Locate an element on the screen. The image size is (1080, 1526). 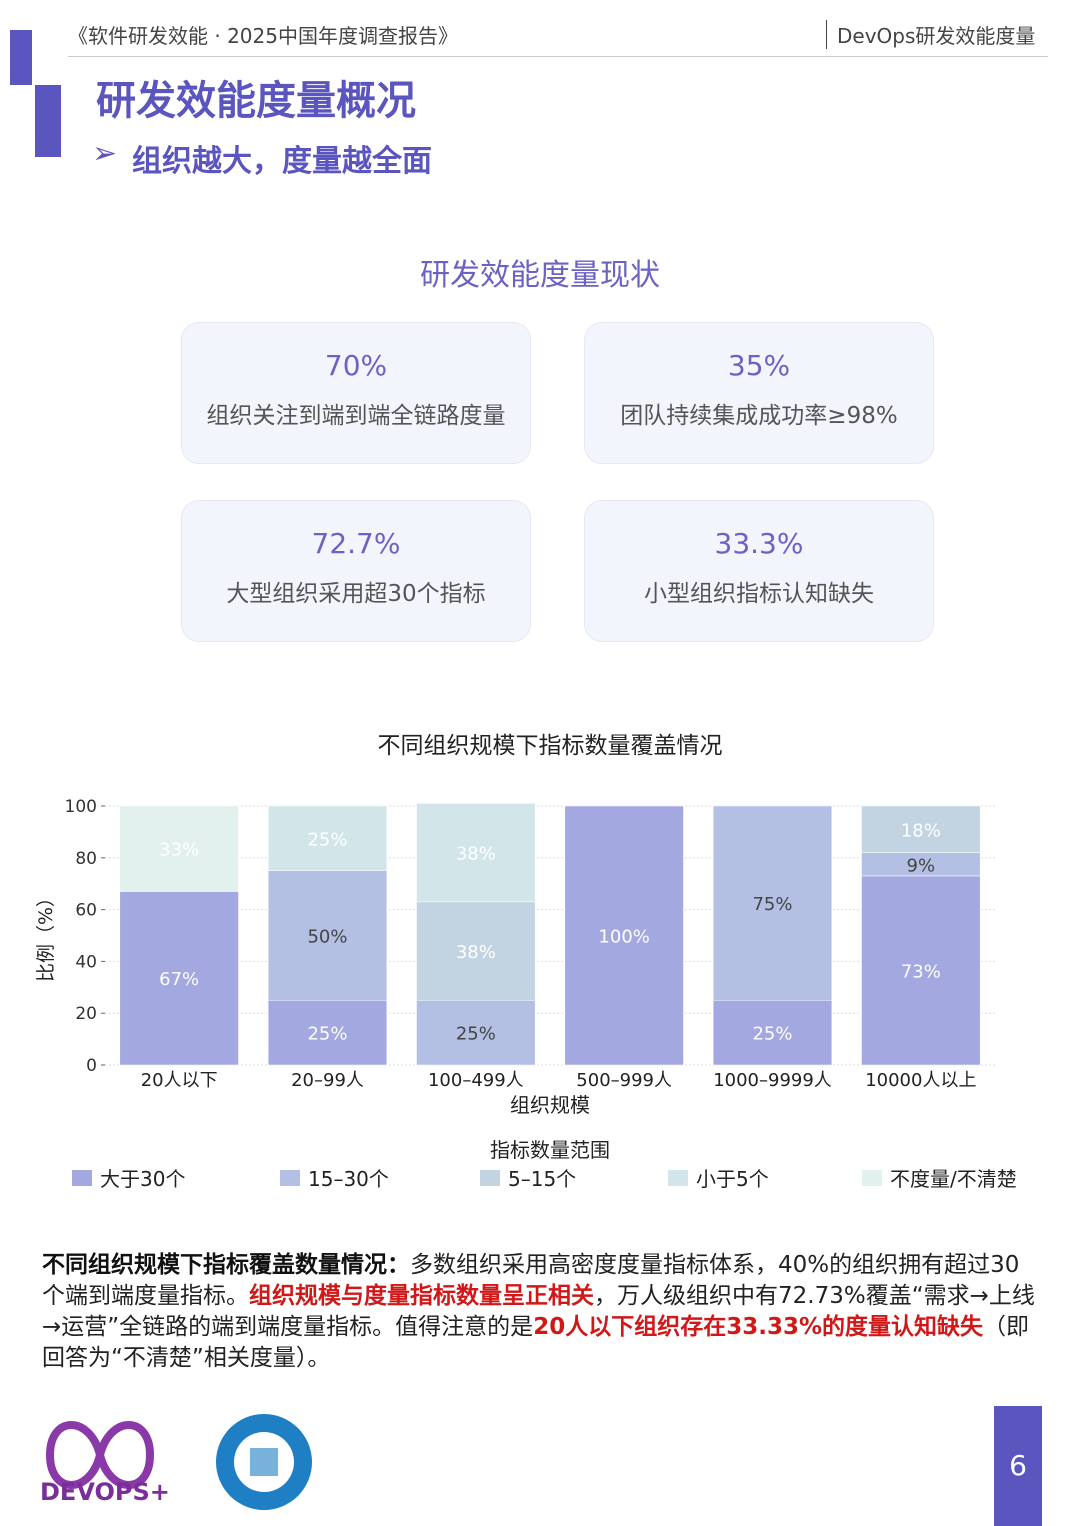
y-tick-label: 40 is located at coordinates (86, 962).